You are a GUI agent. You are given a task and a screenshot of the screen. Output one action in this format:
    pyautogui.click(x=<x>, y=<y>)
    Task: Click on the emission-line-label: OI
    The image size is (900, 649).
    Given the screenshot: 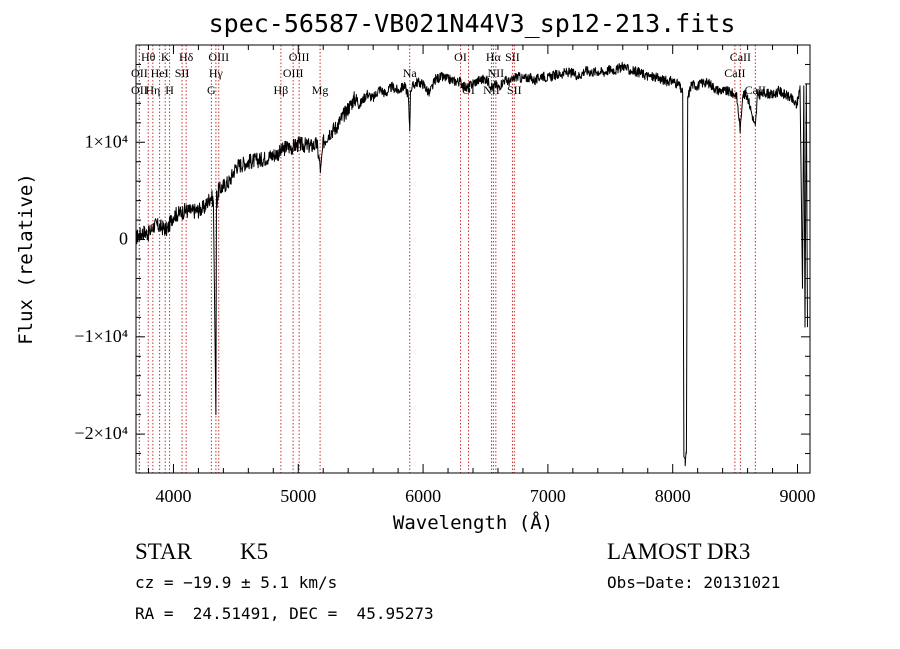 What is the action you would take?
    pyautogui.click(x=460, y=57)
    